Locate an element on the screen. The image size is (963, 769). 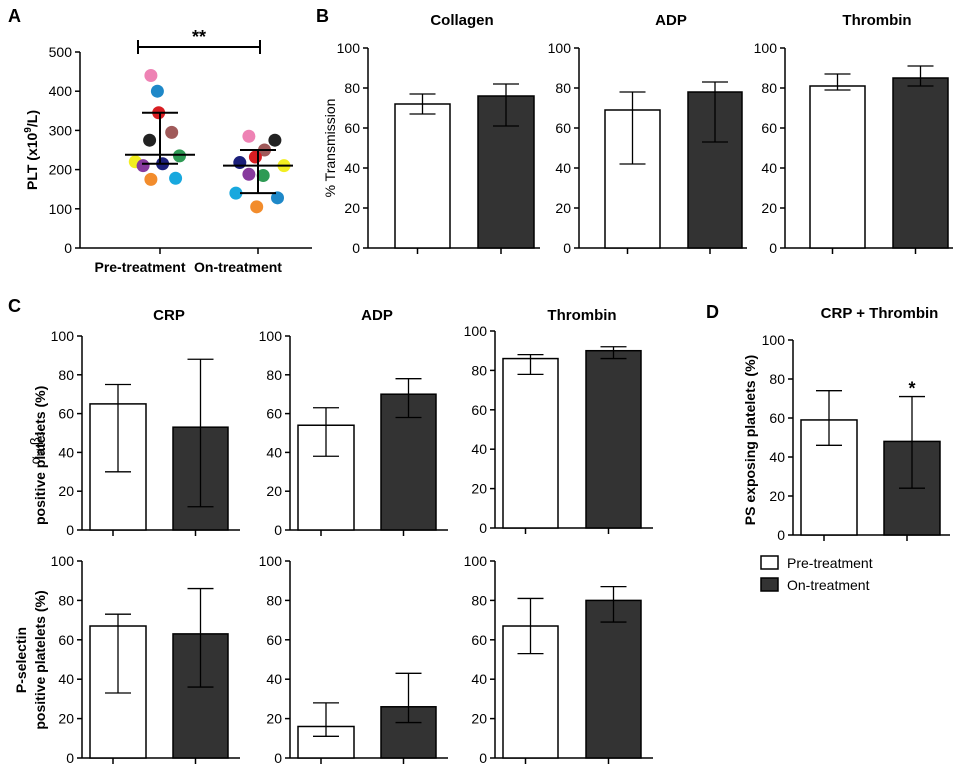
legend-swatch-on is located at coordinates (769, 584).